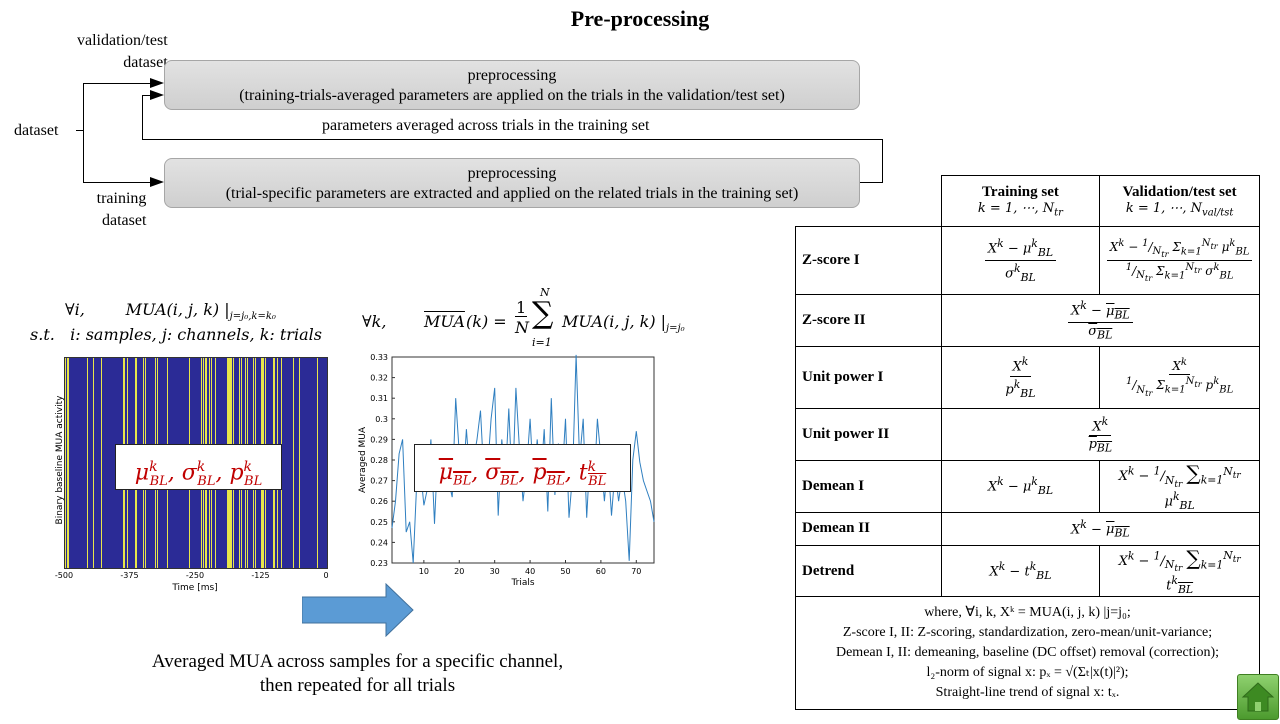 The image size is (1280, 724). What do you see at coordinates (122, 51) in the screenshot?
I see `validation-dataset-label: validation/test dataset` at bounding box center [122, 51].